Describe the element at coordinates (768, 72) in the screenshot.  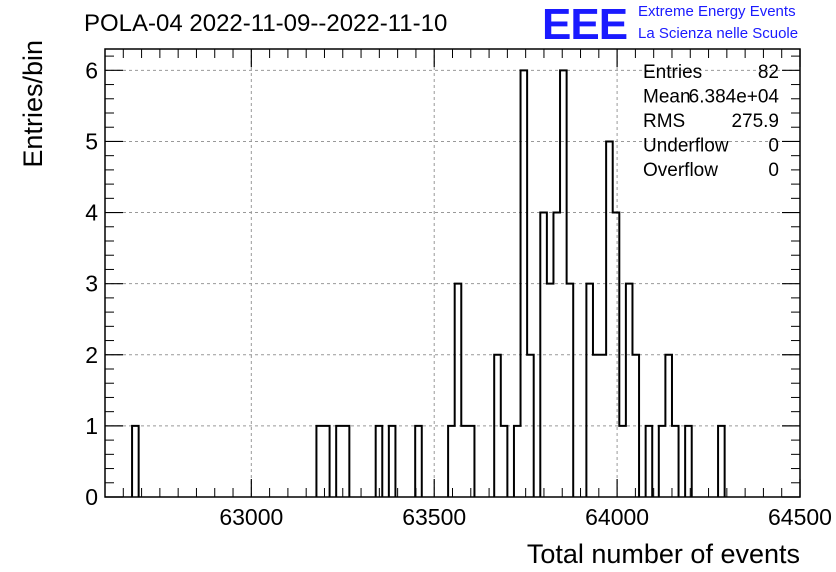
I see `stats-value: 82` at that location.